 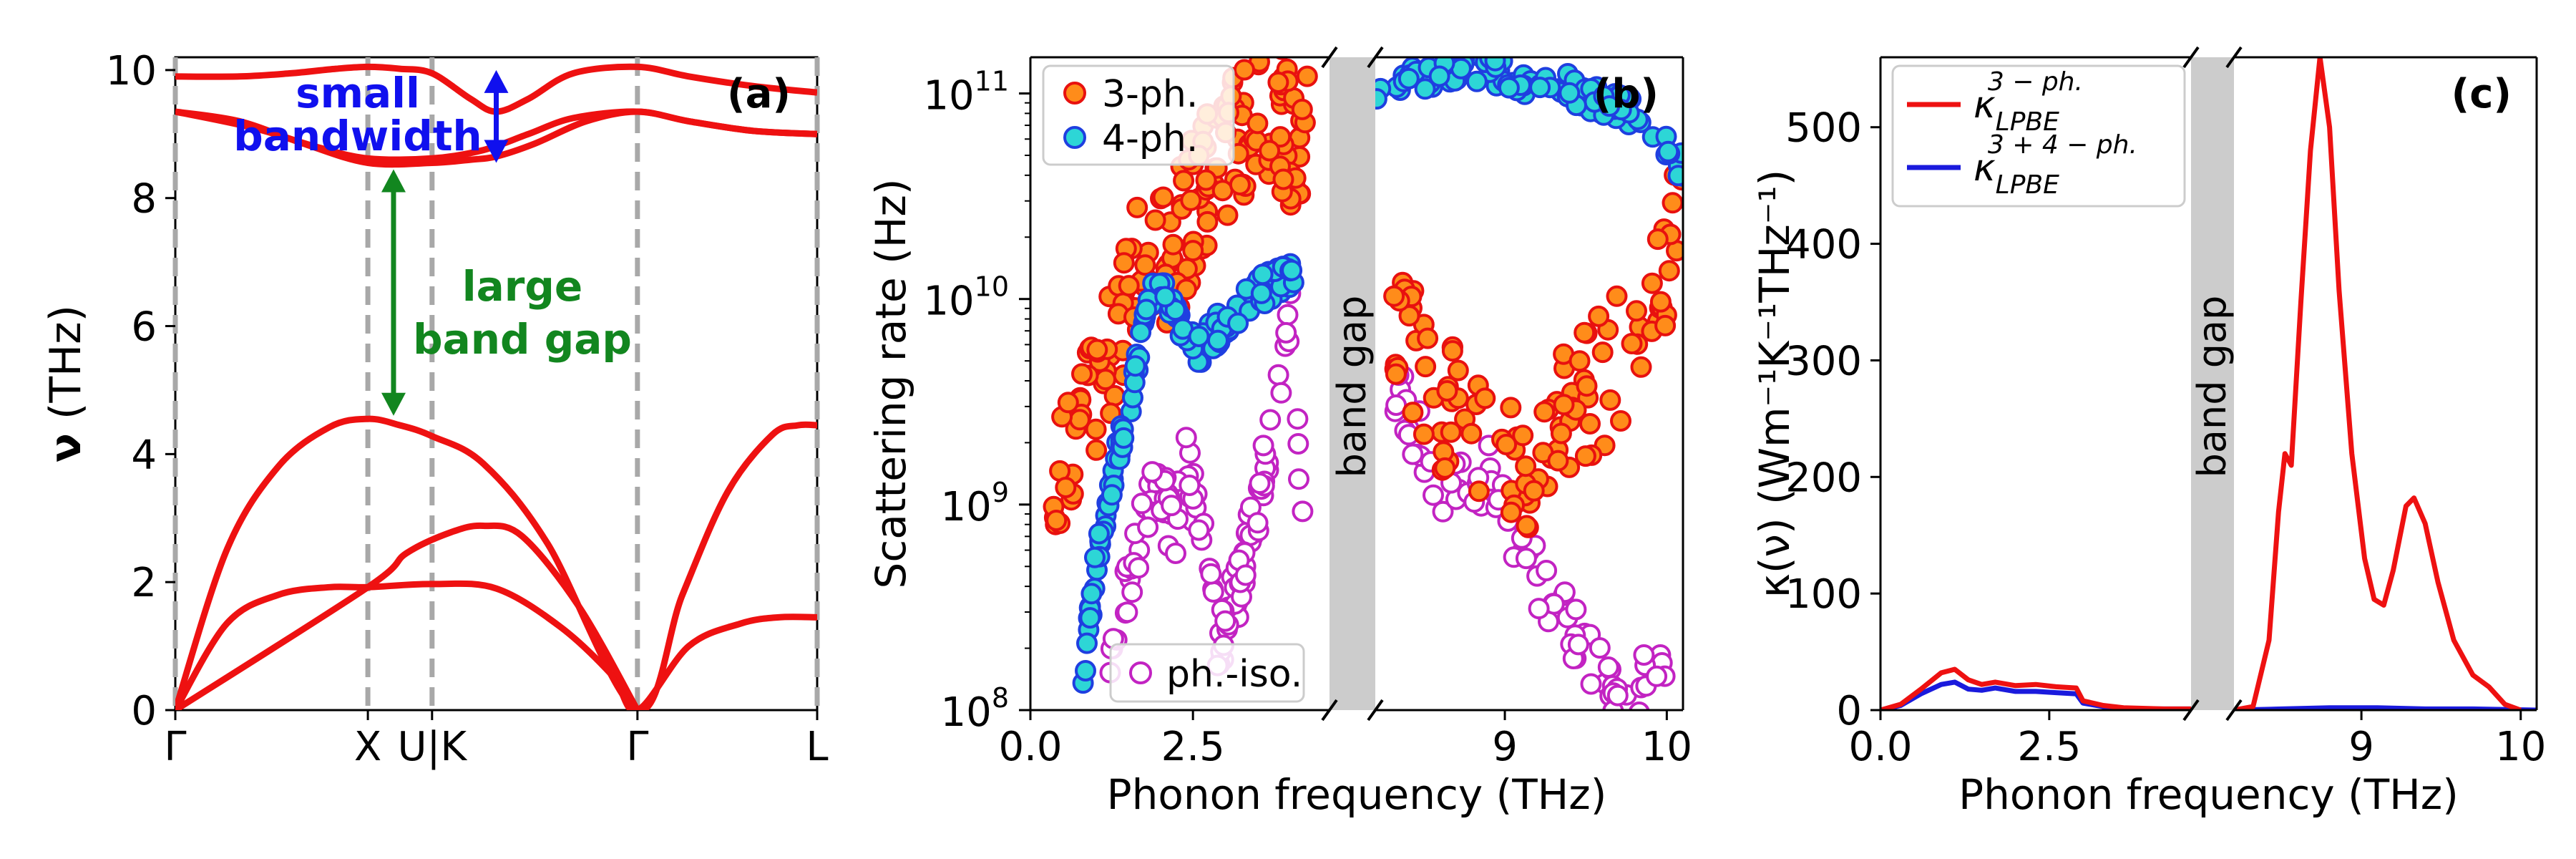 I want to click on y-axis-label: Scattering rate (Hz), so click(x=891, y=384).